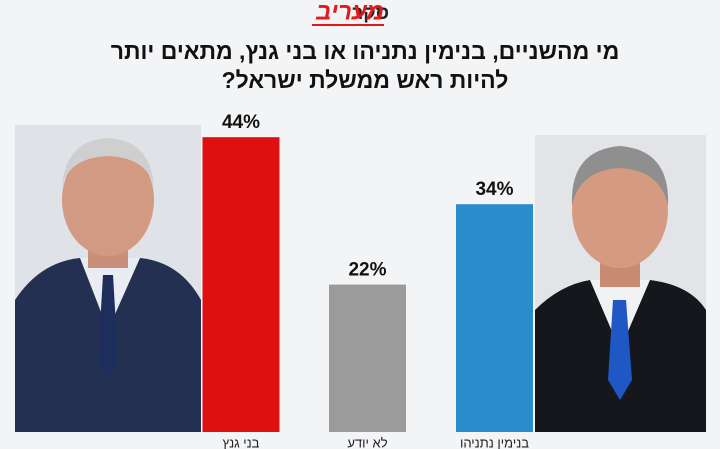  I want to click on brand-name: מעריב, so click(349, 12).